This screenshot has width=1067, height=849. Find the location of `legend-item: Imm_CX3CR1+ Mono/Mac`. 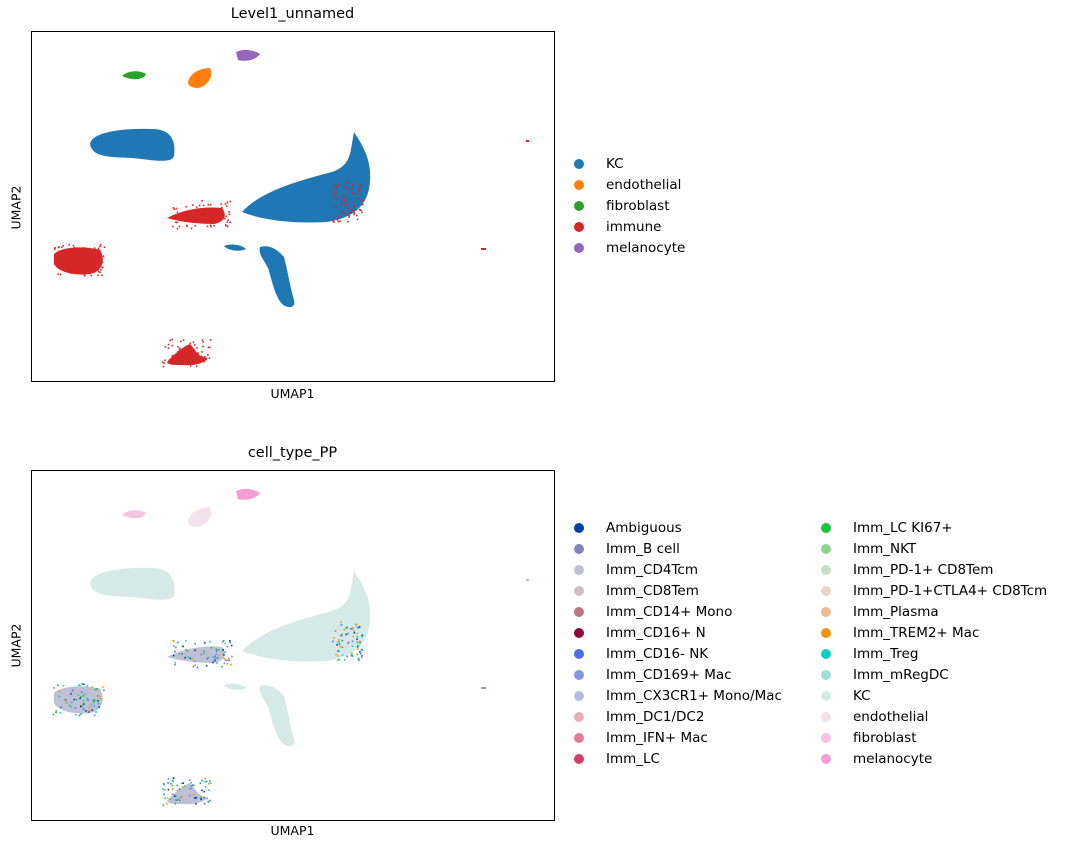

legend-item: Imm_CX3CR1+ Mono/Mac is located at coordinates (676, 695).